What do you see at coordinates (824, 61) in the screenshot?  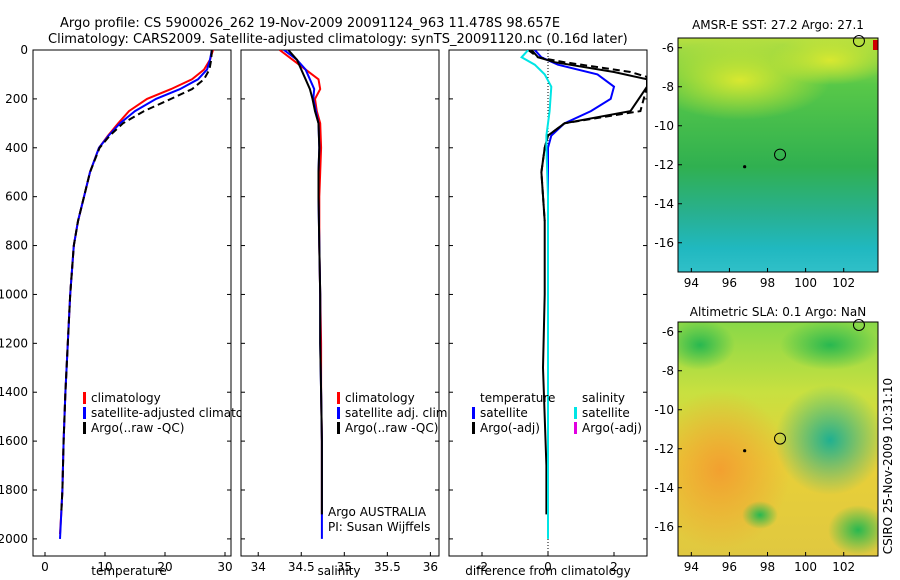 I see `sst-warm-patch-ne` at bounding box center [824, 61].